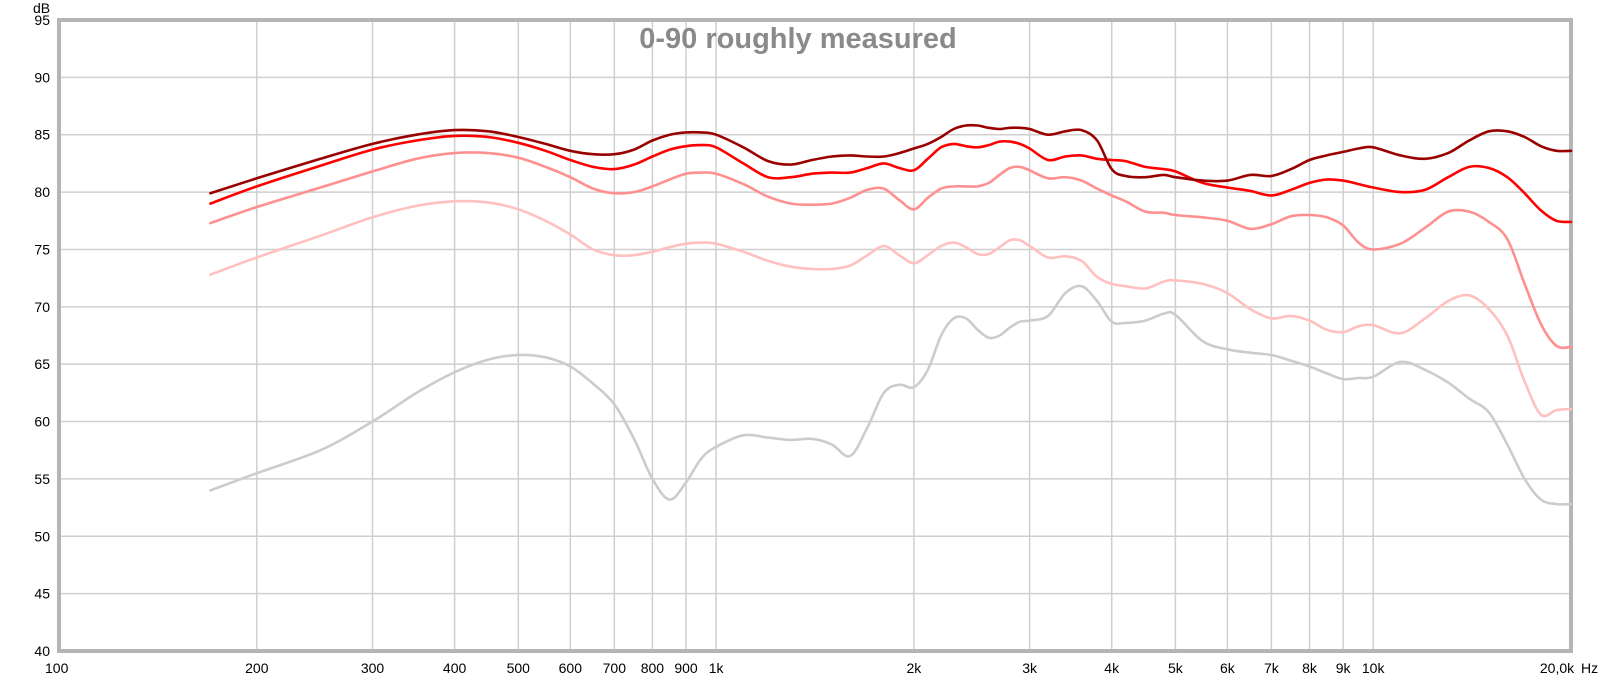 The image size is (1600, 682). What do you see at coordinates (42, 192) in the screenshot?
I see `y-tick-label: 80` at bounding box center [42, 192].